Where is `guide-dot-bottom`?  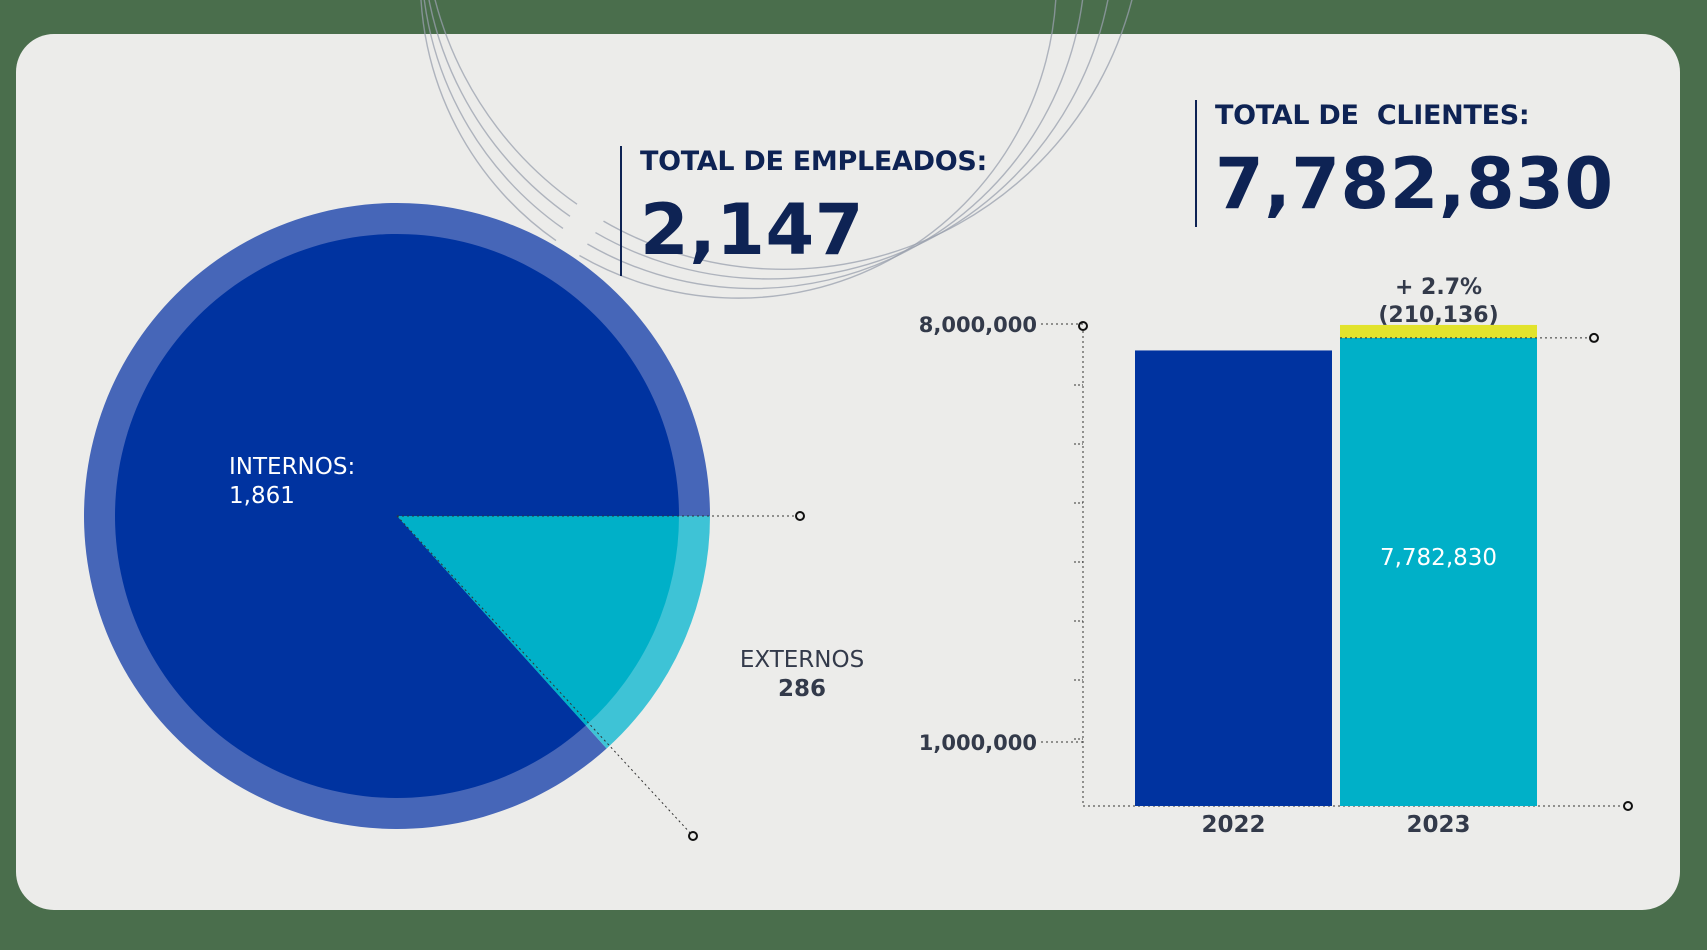 guide-dot-bottom is located at coordinates (693, 836).